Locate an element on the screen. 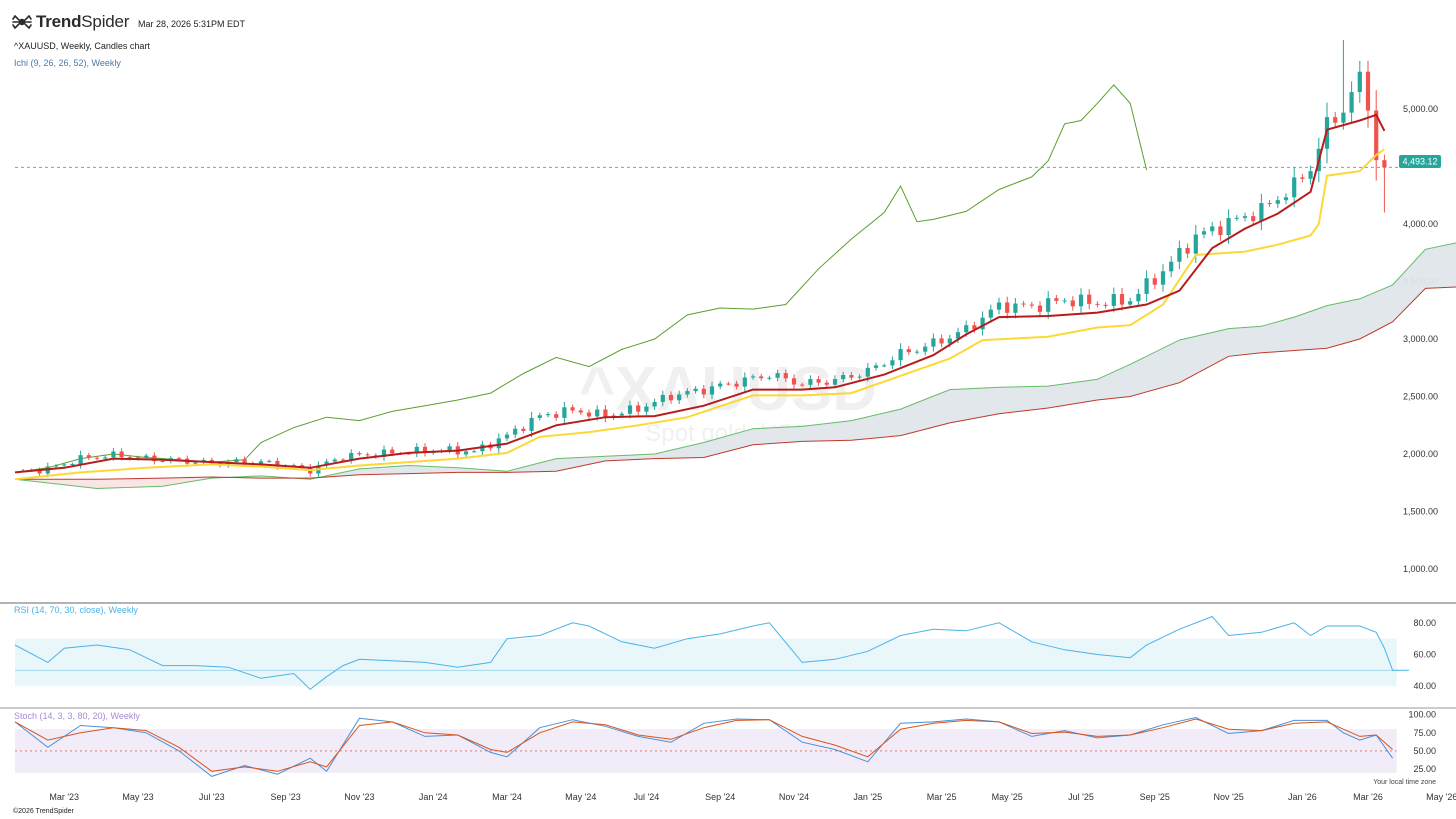 This screenshot has height=819, width=1456. time-axis-tick: Jan '25 is located at coordinates (867, 797).